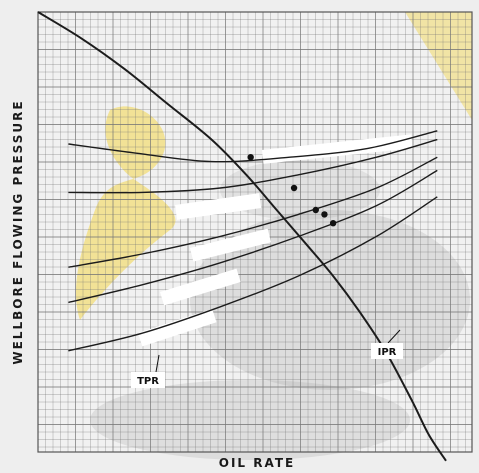 This screenshot has width=479, height=473. I want to click on ipr-leader-line, so click(394, 336).